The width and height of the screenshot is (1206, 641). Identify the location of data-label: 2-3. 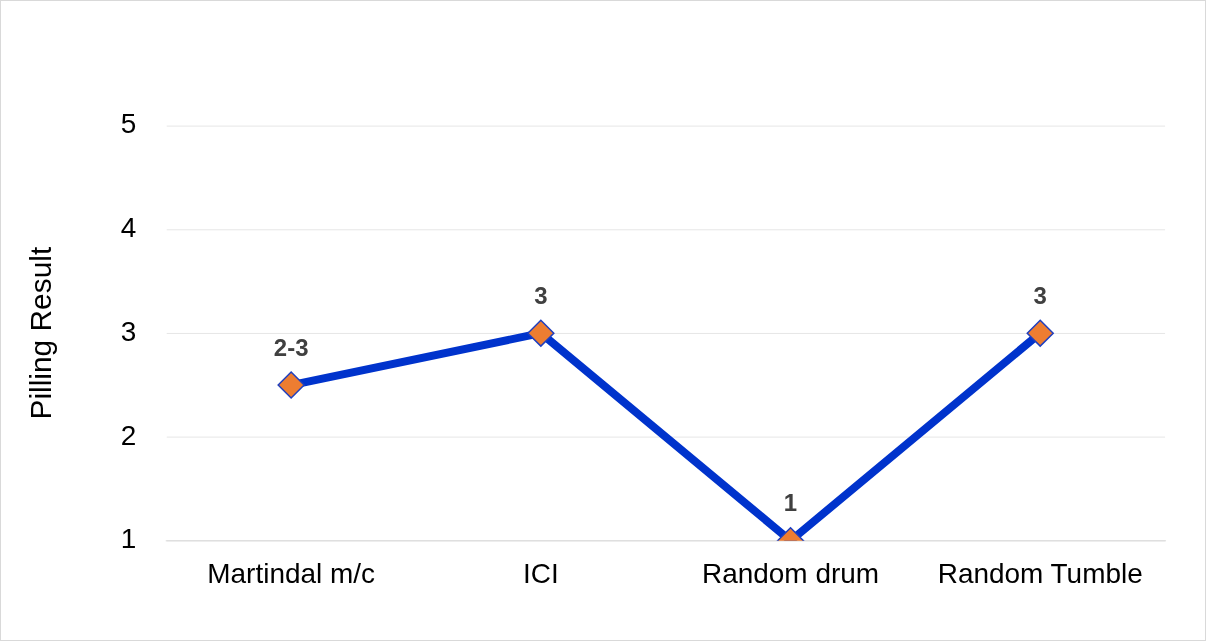
(291, 347).